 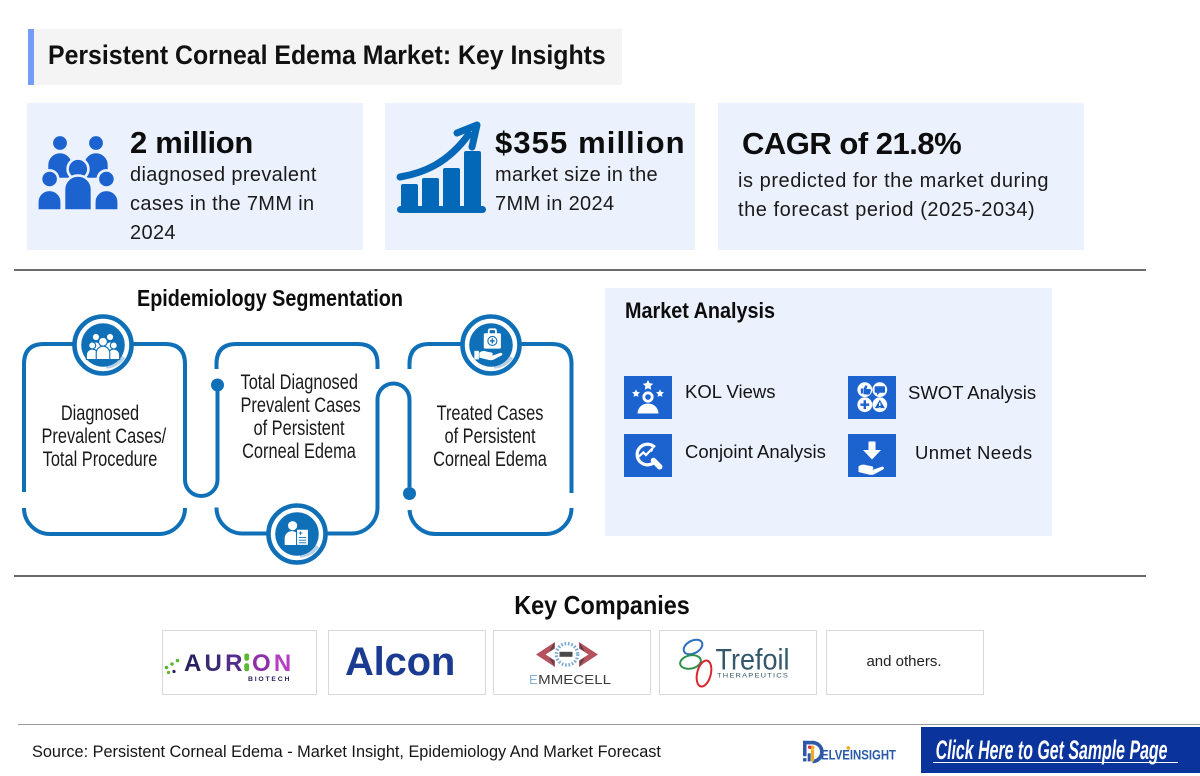 I want to click on svg-text: THERAPEUTICS, so click(x=753, y=676).